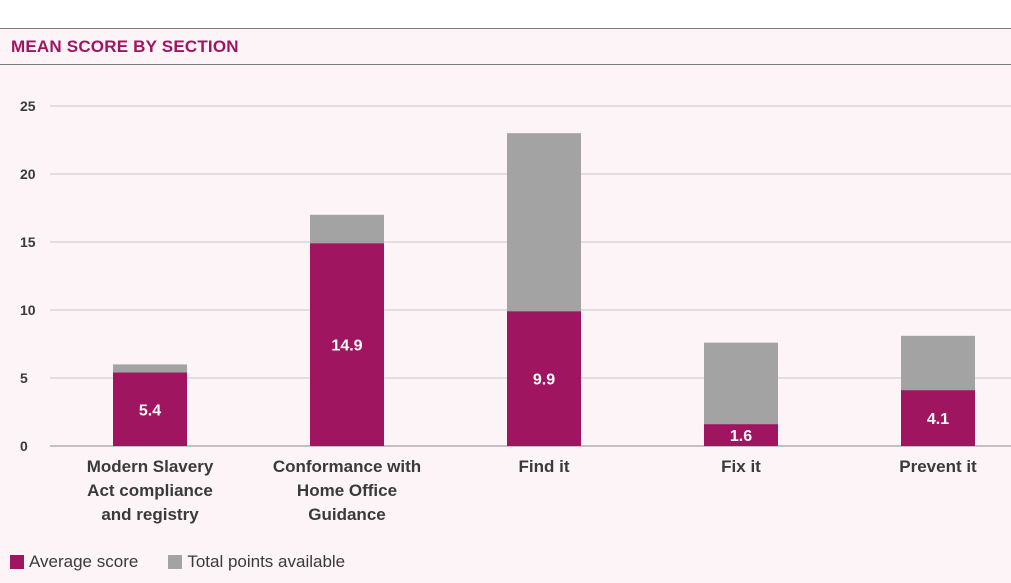 The image size is (1011, 583). I want to click on category-label: Conformance with Home Office Guidance, so click(347, 490).